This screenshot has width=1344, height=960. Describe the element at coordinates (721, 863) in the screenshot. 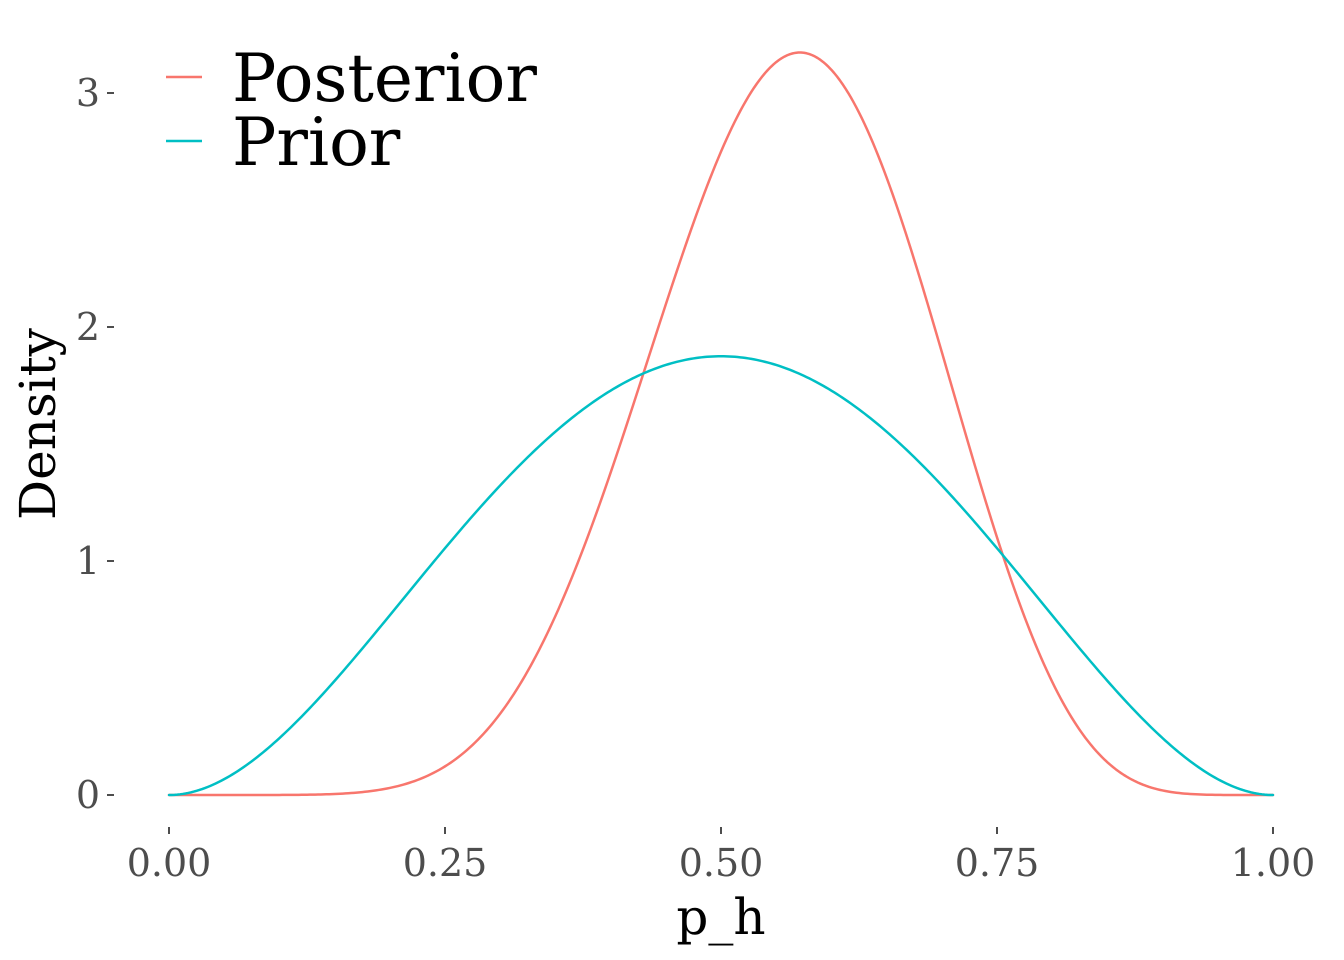

I see `x-tick-label: 0.50` at that location.